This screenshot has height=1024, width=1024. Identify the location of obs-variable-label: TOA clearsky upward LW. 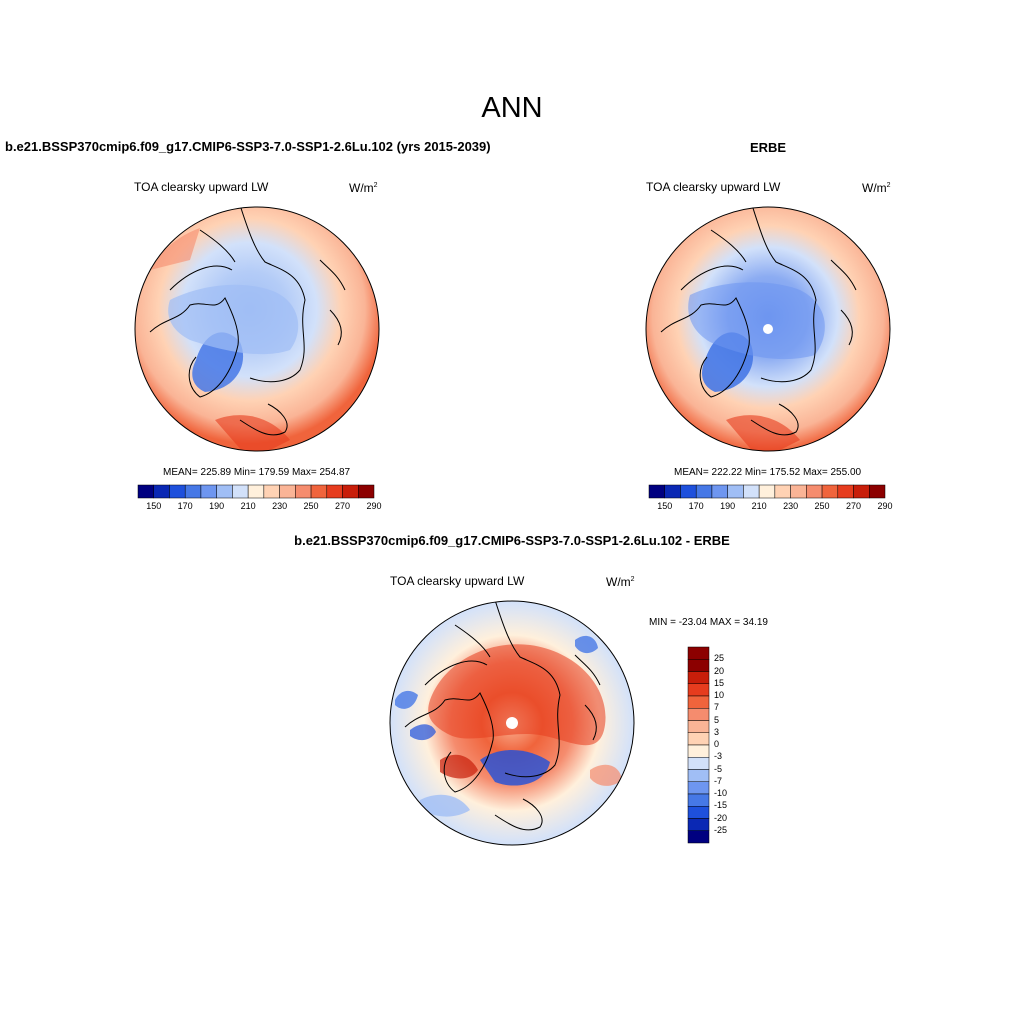
(713, 187).